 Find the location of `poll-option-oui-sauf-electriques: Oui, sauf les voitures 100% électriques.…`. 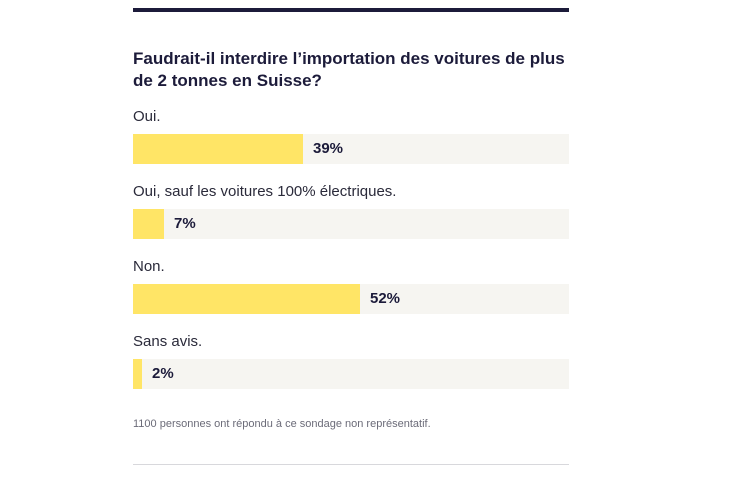

poll-option-oui-sauf-electriques: Oui, sauf les voitures 100% électriques.… is located at coordinates (351, 220).